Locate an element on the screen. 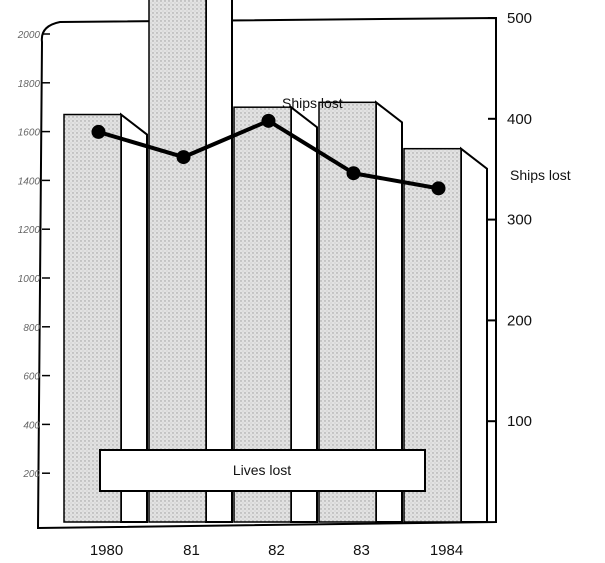  x-tick-label: 1980 is located at coordinates (106, 550).